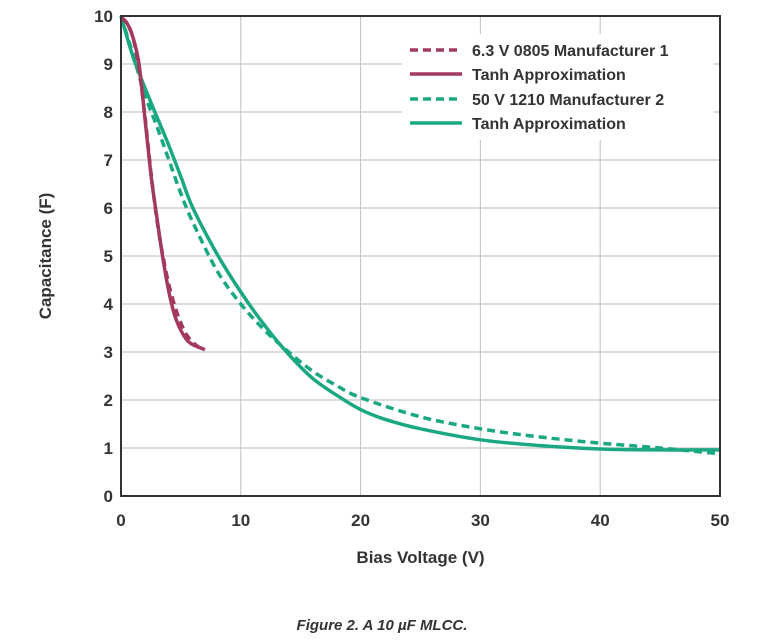 This screenshot has width=764, height=642. Describe the element at coordinates (480, 520) in the screenshot. I see `x-tick-label: 30` at that location.